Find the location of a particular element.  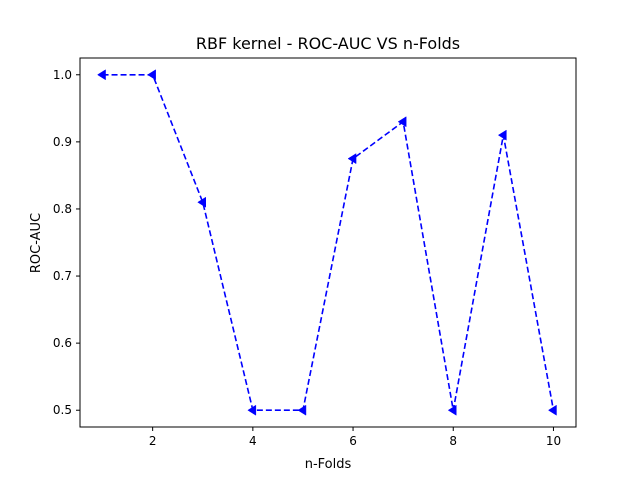

x-axis-ticks: 2 4 6 8 10 is located at coordinates (355, 437).